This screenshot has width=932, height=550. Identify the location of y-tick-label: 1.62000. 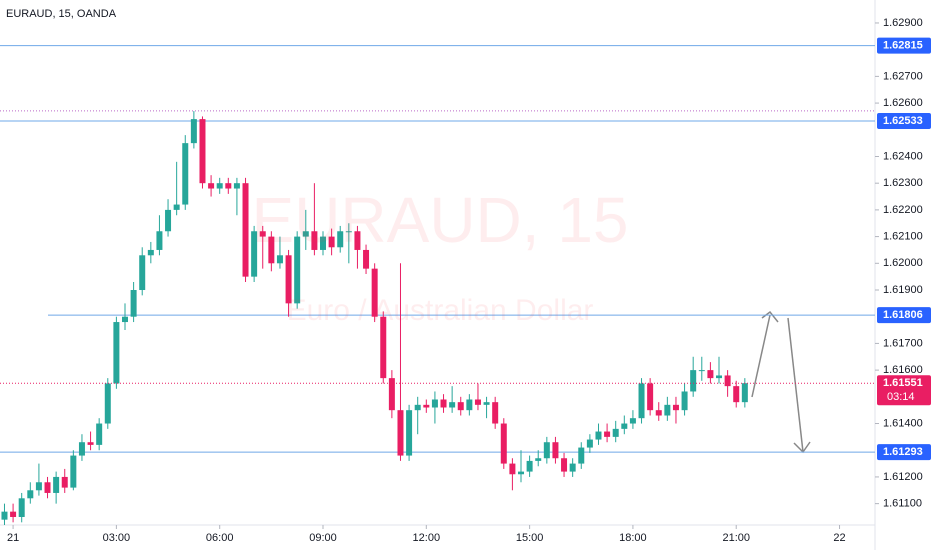
(903, 263).